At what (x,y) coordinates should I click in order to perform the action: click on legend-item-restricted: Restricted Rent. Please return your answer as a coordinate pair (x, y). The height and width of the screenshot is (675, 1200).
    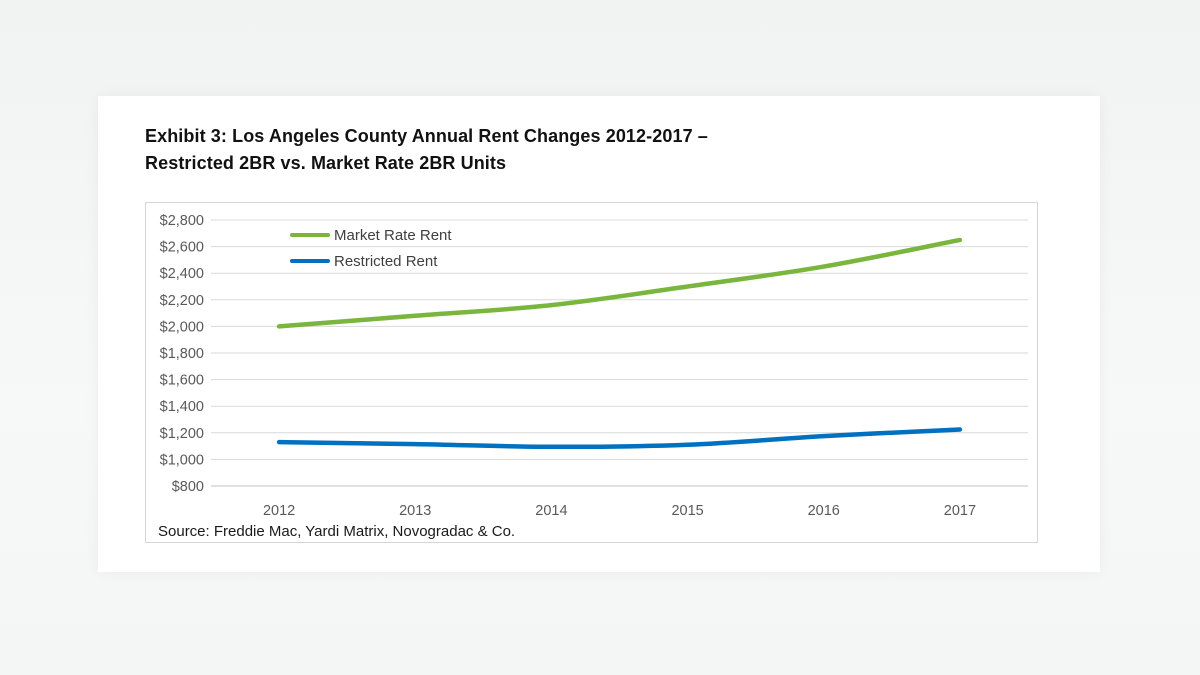
    Looking at the image, I should click on (371, 261).